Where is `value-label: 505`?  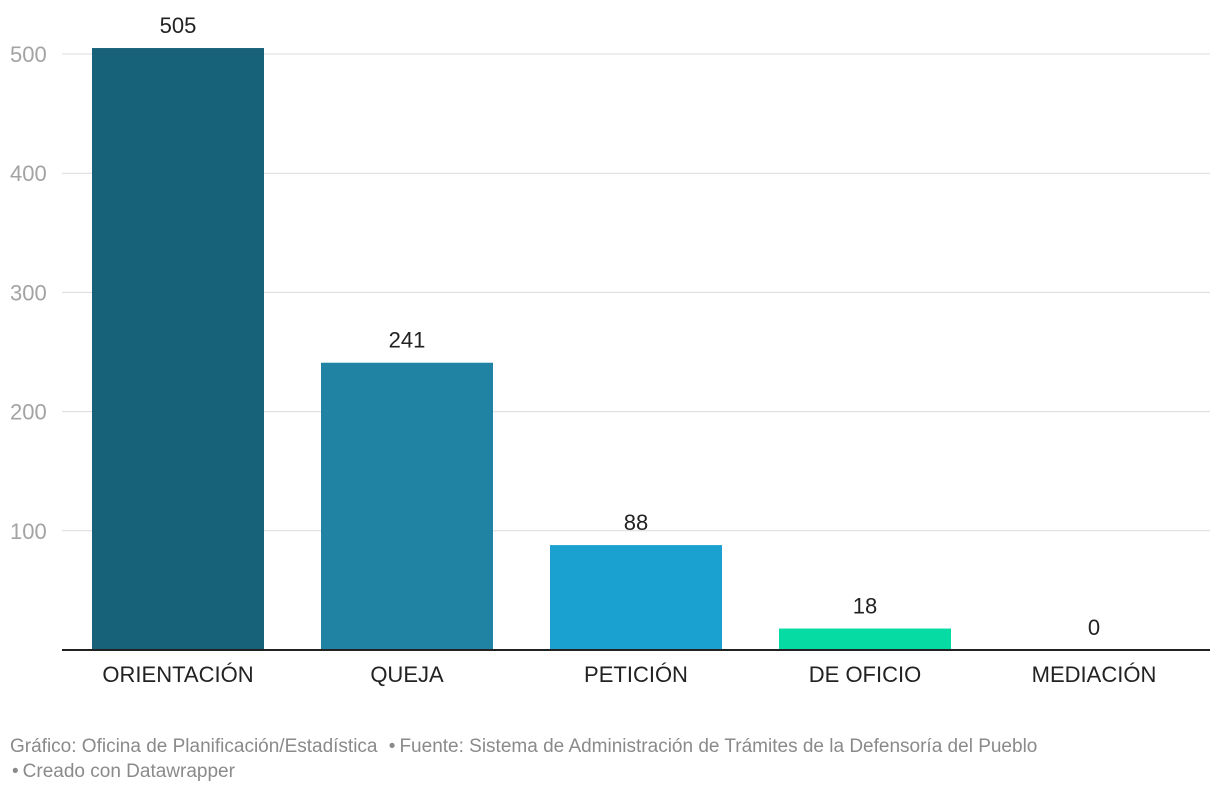
value-label: 505 is located at coordinates (178, 25).